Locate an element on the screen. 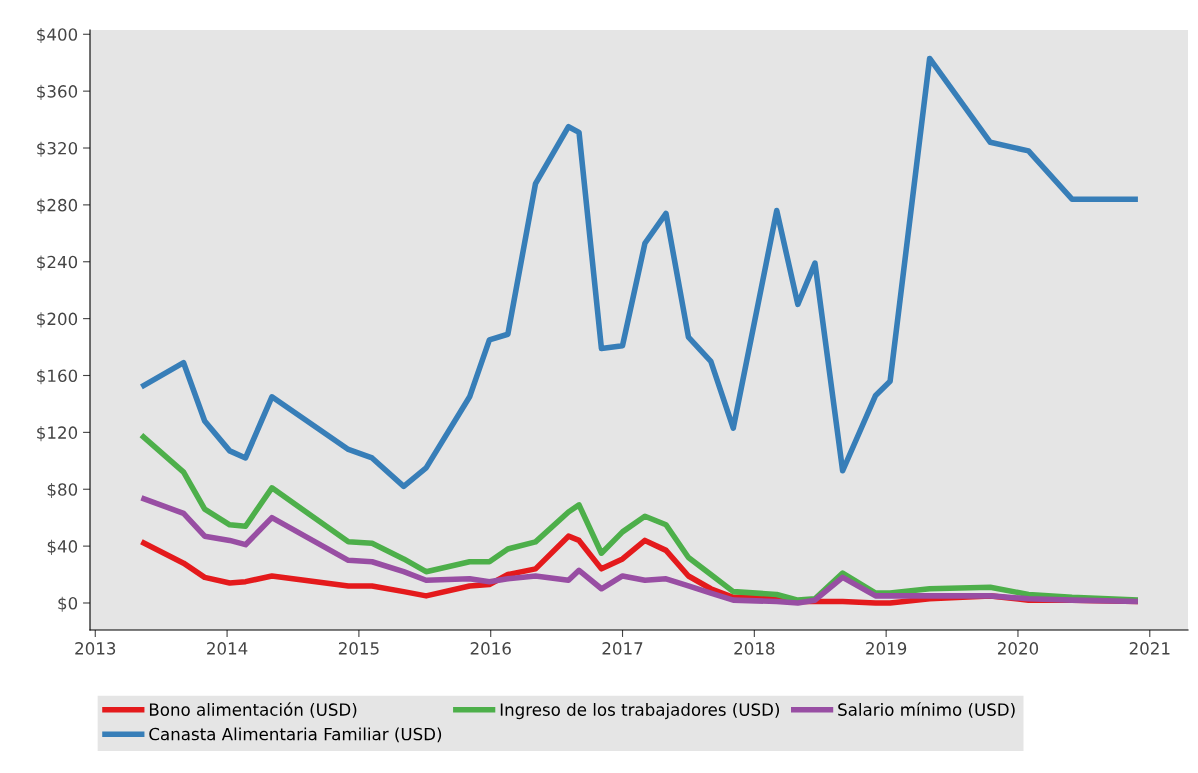 The image size is (1198, 773). y-tick-label: $0 is located at coordinates (68, 604).